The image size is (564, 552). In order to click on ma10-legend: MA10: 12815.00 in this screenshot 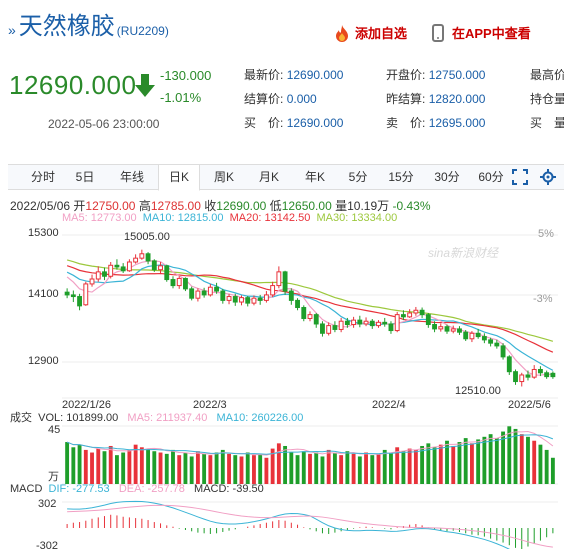, I will do `click(183, 218)`.